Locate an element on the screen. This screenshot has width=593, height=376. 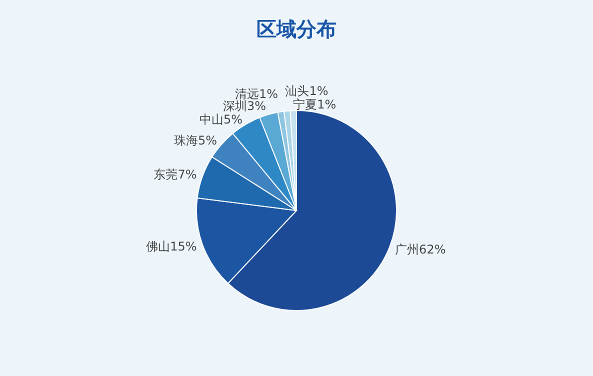
chart-title: 区域分布 is located at coordinates (296, 29).